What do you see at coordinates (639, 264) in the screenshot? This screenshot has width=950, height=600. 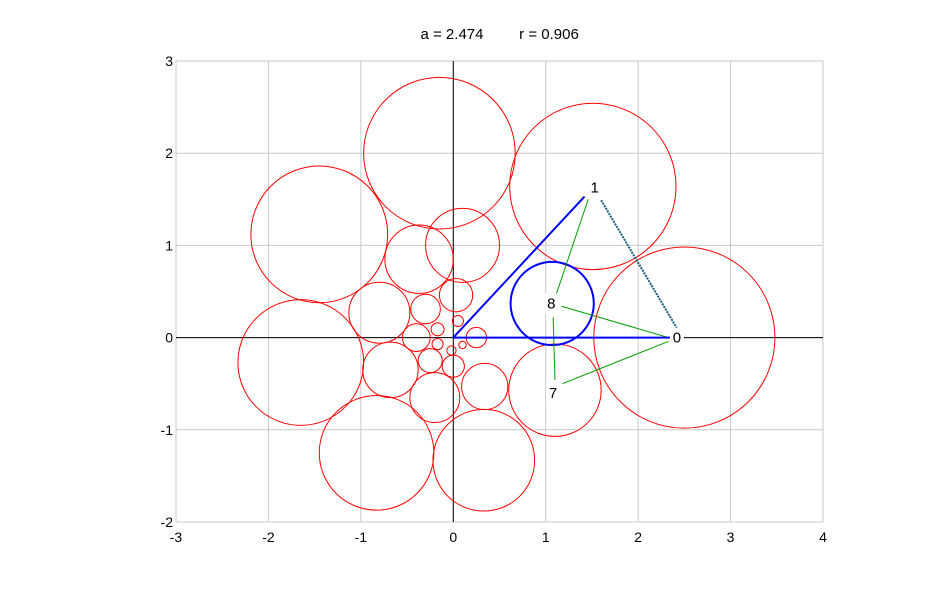 I see `triangle-edge-right` at bounding box center [639, 264].